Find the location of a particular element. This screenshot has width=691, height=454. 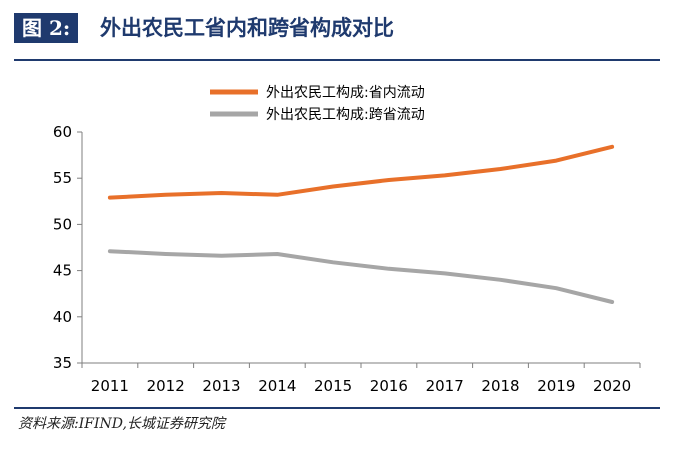

legend-label-1: 外出农民工构成:省内流动 is located at coordinates (345, 93).